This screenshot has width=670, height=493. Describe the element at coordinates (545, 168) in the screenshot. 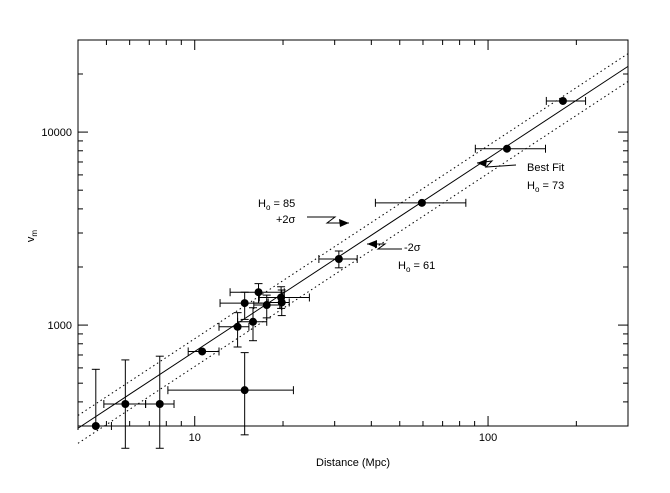

I see `annotation-best-fit-label: Best Fit` at that location.